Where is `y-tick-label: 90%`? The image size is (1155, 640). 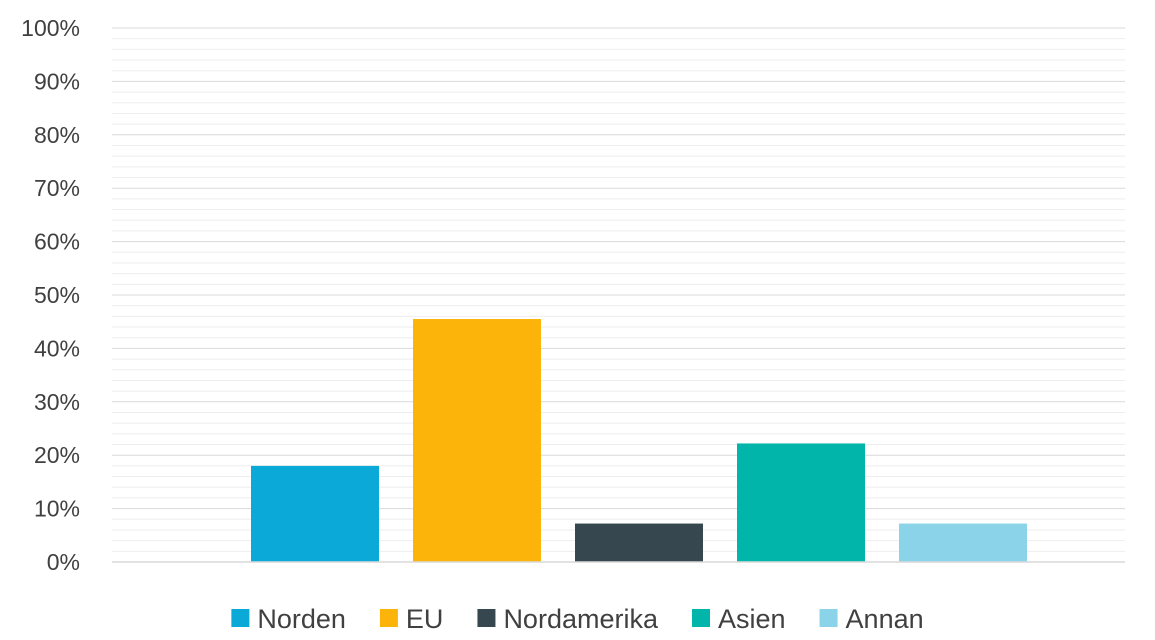
y-tick-label: 90% is located at coordinates (57, 81).